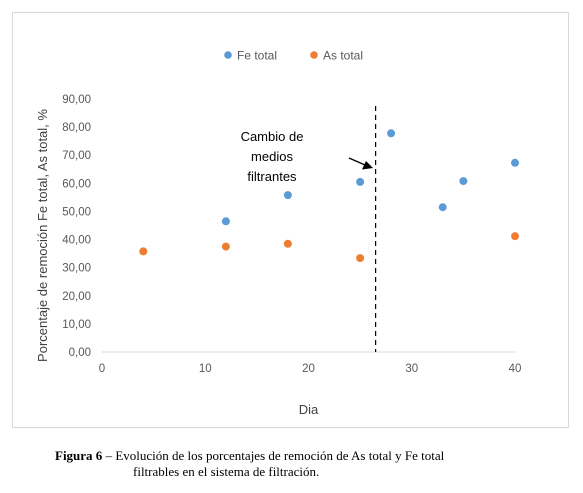 The image size is (583, 493). I want to click on annotation-line: medios, so click(272, 156).